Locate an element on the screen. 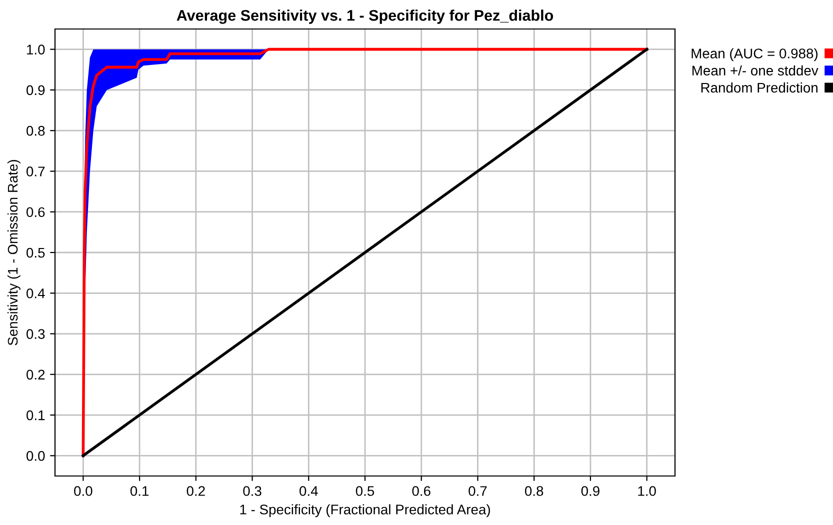  x-tick-label: 0.4 is located at coordinates (309, 491).